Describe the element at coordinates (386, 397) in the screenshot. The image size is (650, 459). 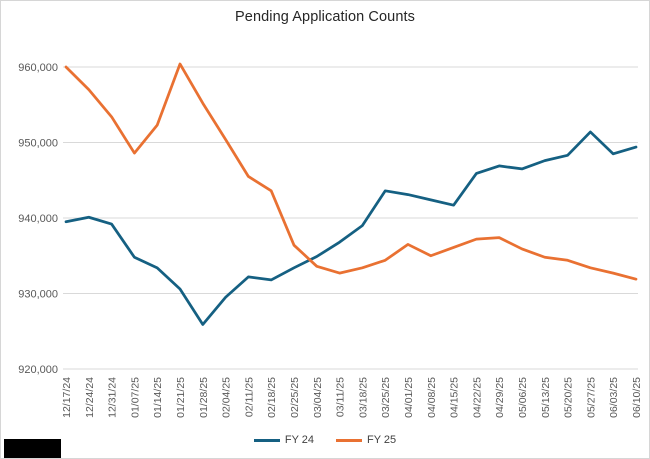
I see `x-tick-label: 03/25/25` at that location.